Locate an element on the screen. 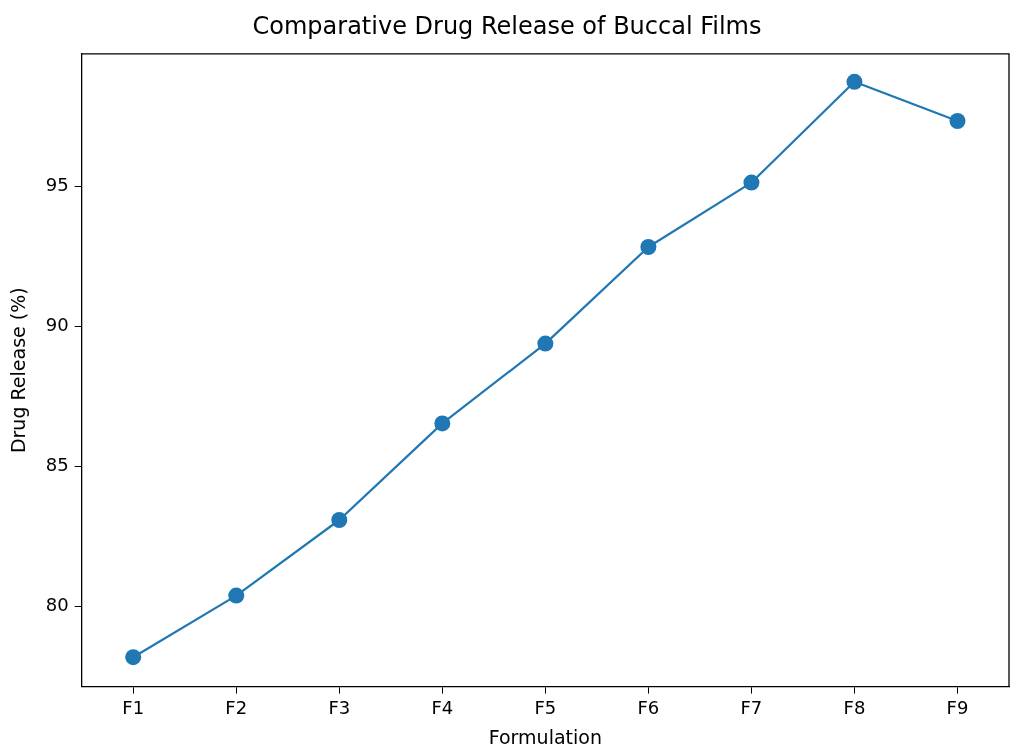 This screenshot has height=754, width=1021. x-tick-label: F7 is located at coordinates (751, 708).